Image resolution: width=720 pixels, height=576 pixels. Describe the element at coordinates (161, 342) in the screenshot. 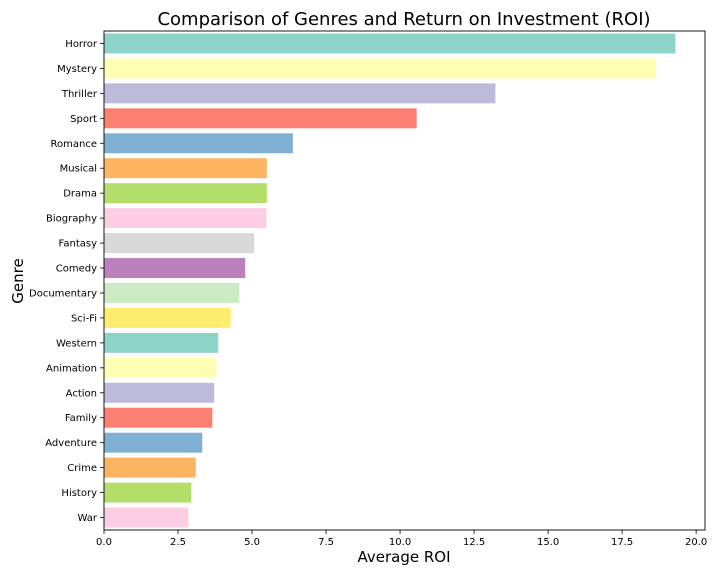

I see `bar-western` at that location.